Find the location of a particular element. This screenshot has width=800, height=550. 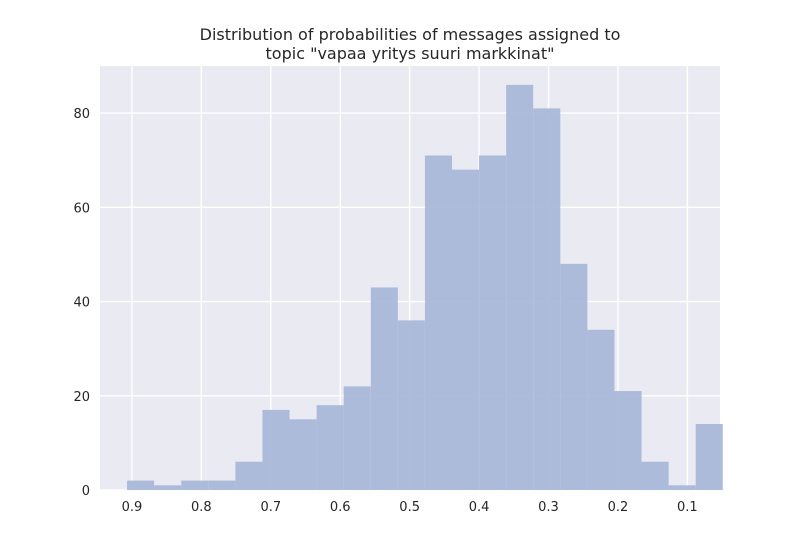

x-tick-label: 0.5 is located at coordinates (409, 507).